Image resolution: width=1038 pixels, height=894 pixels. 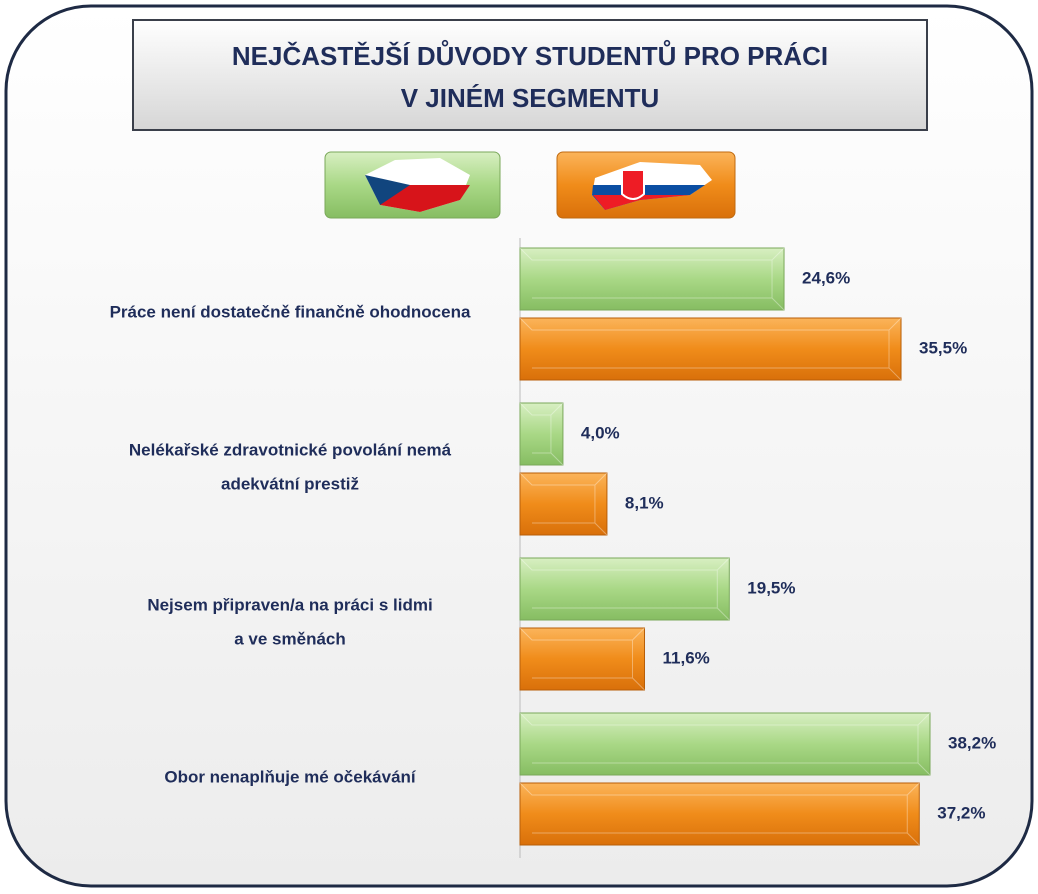 What do you see at coordinates (972, 742) in the screenshot?
I see `value-label: 38,2%` at bounding box center [972, 742].